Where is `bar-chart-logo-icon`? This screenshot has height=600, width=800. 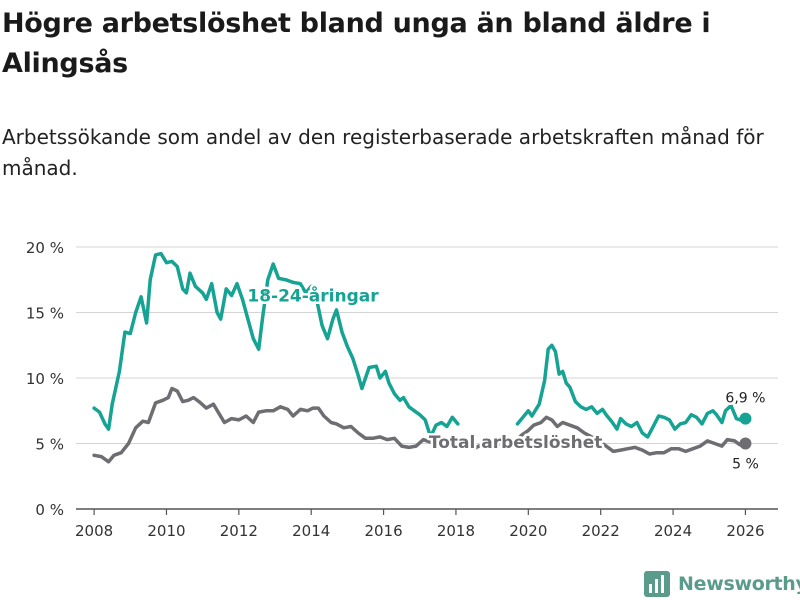 bar-chart-logo-icon is located at coordinates (657, 584).